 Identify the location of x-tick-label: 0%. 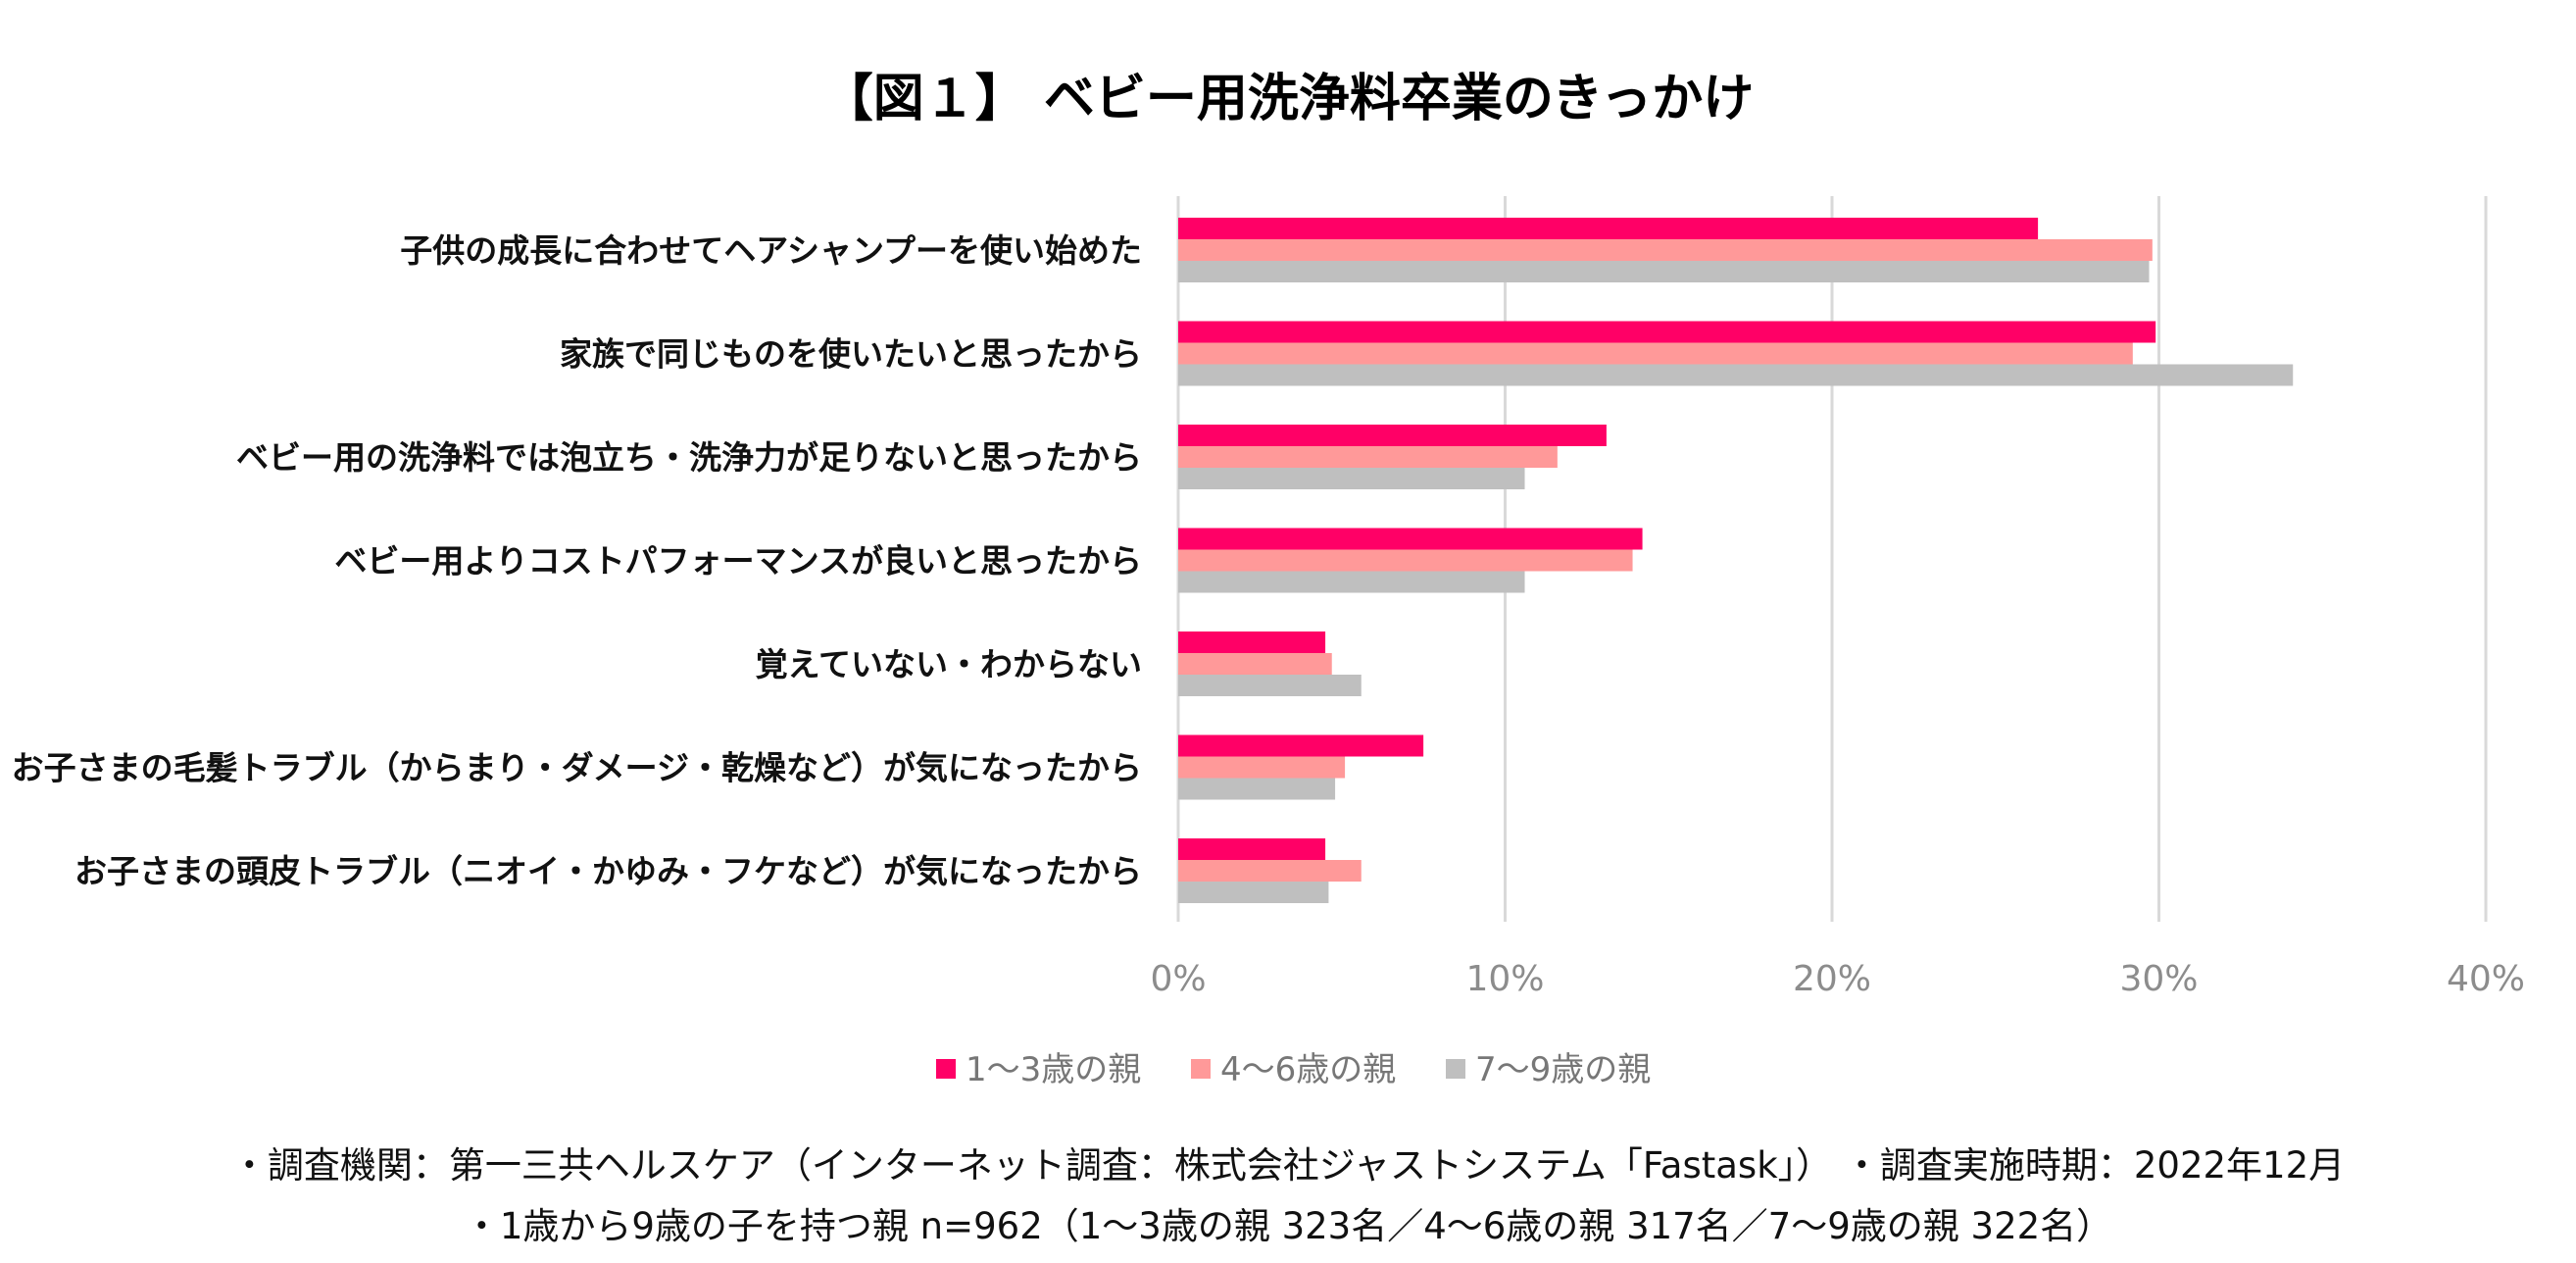
(1178, 979).